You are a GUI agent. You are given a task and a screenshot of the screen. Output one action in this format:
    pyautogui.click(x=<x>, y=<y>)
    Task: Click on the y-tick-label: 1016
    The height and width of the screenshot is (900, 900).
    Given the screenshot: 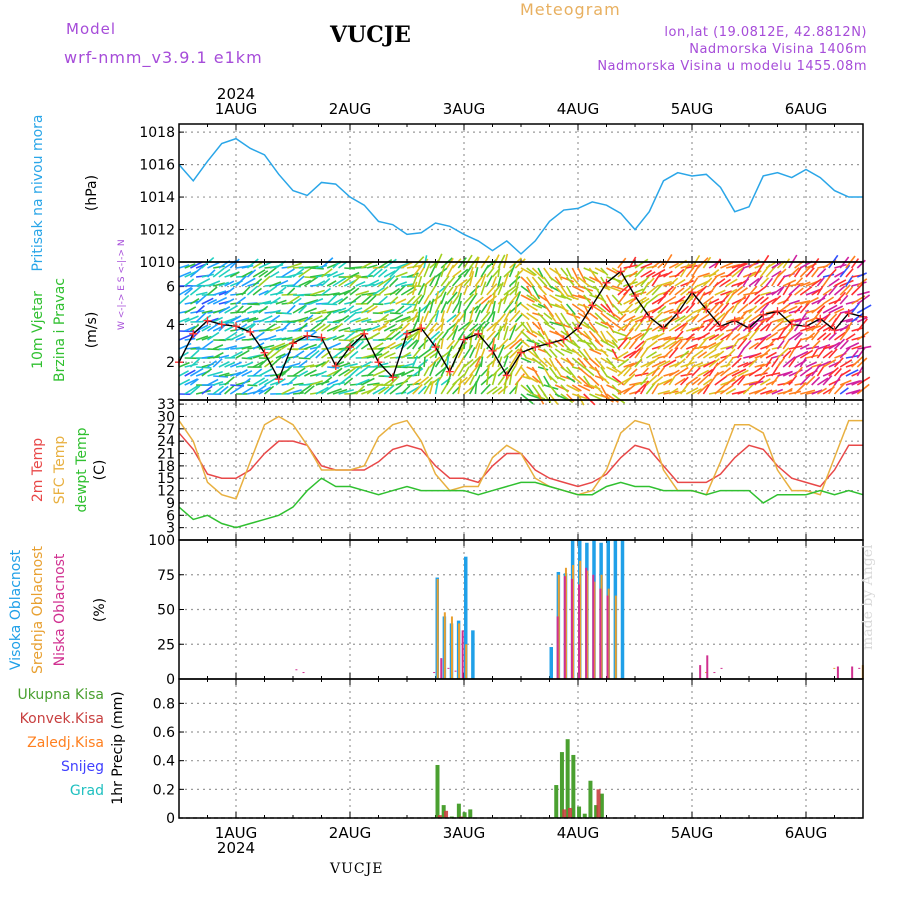 What is the action you would take?
    pyautogui.click(x=157, y=166)
    